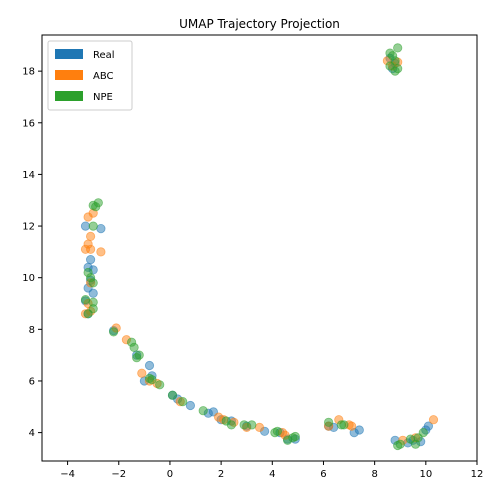  What do you see at coordinates (28, 278) in the screenshot?
I see `y-tick-label: 10` at bounding box center [28, 278].